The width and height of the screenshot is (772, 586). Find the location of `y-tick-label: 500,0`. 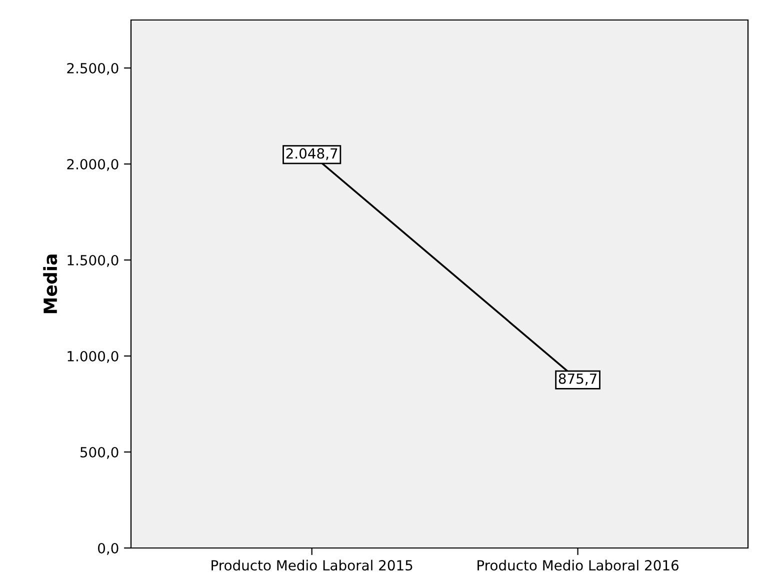

y-tick-label: 500,0 is located at coordinates (99, 452).